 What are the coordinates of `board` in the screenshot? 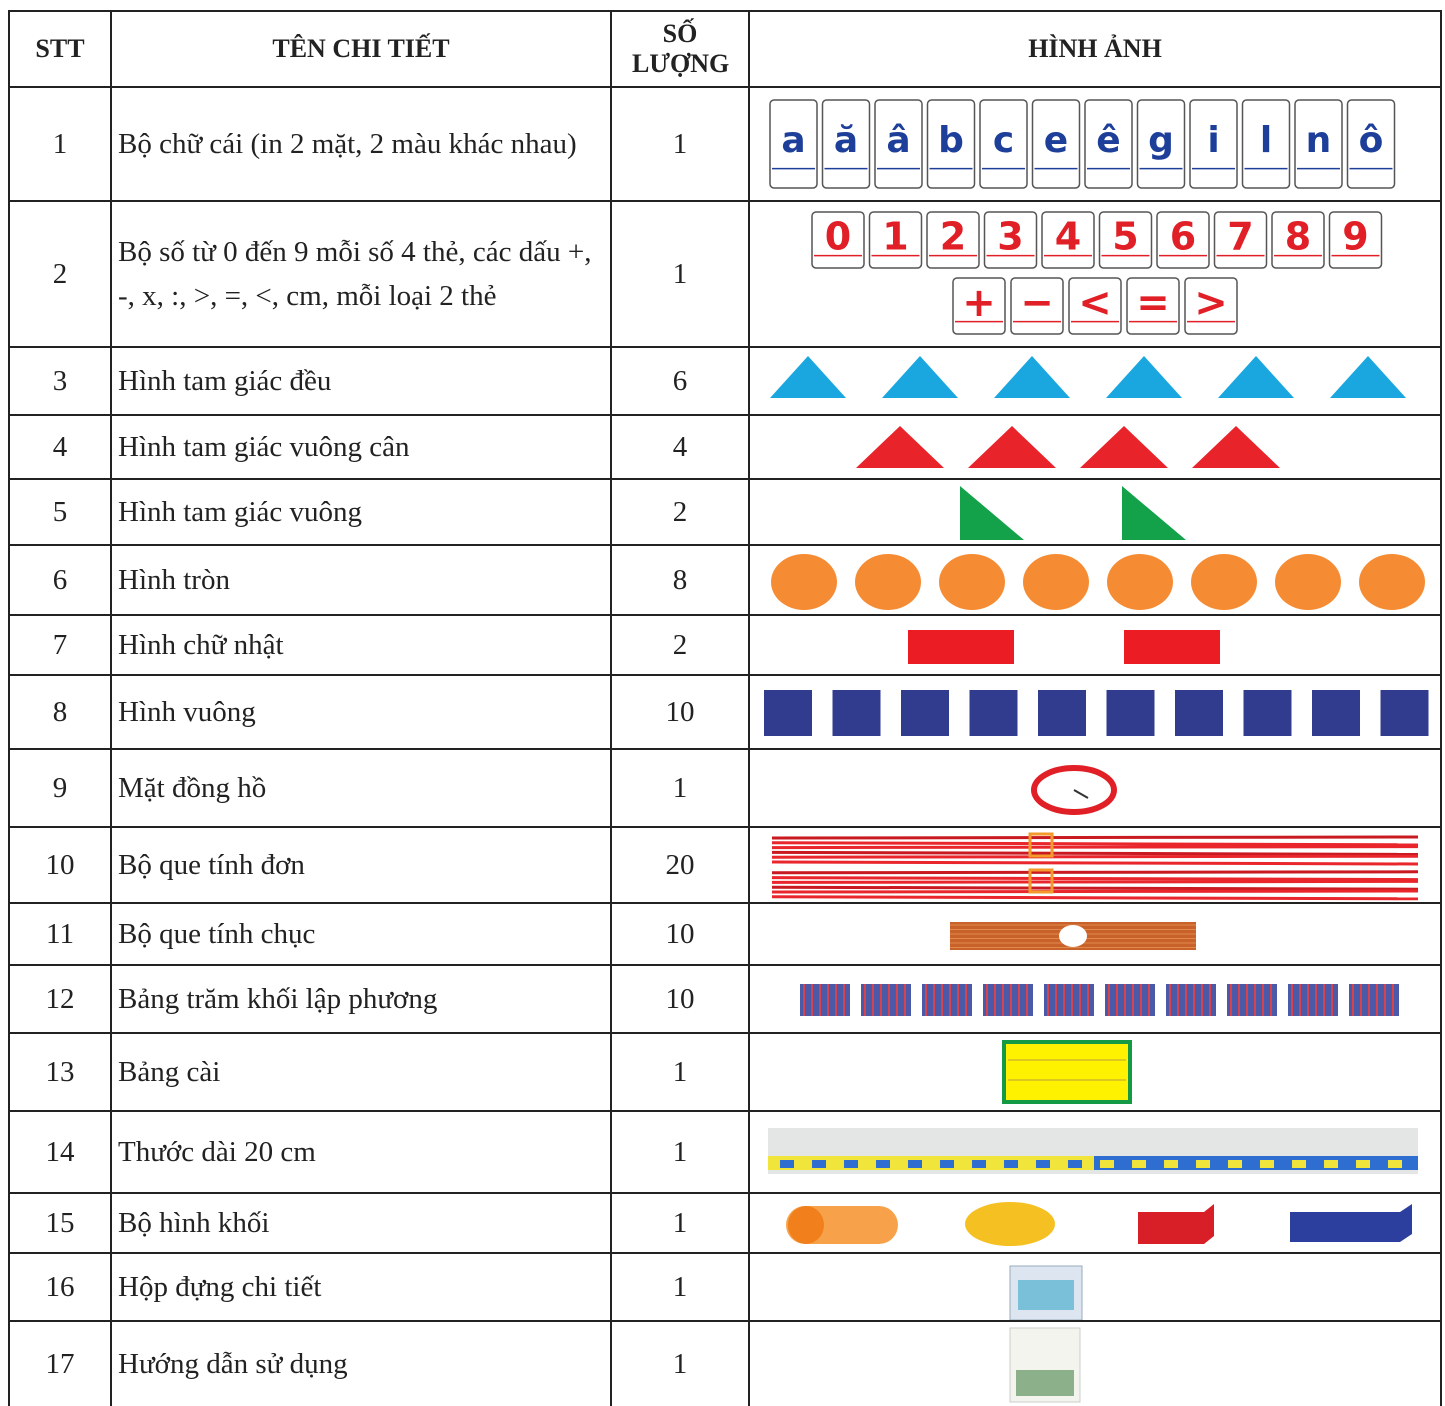 It's located at (1067, 1072).